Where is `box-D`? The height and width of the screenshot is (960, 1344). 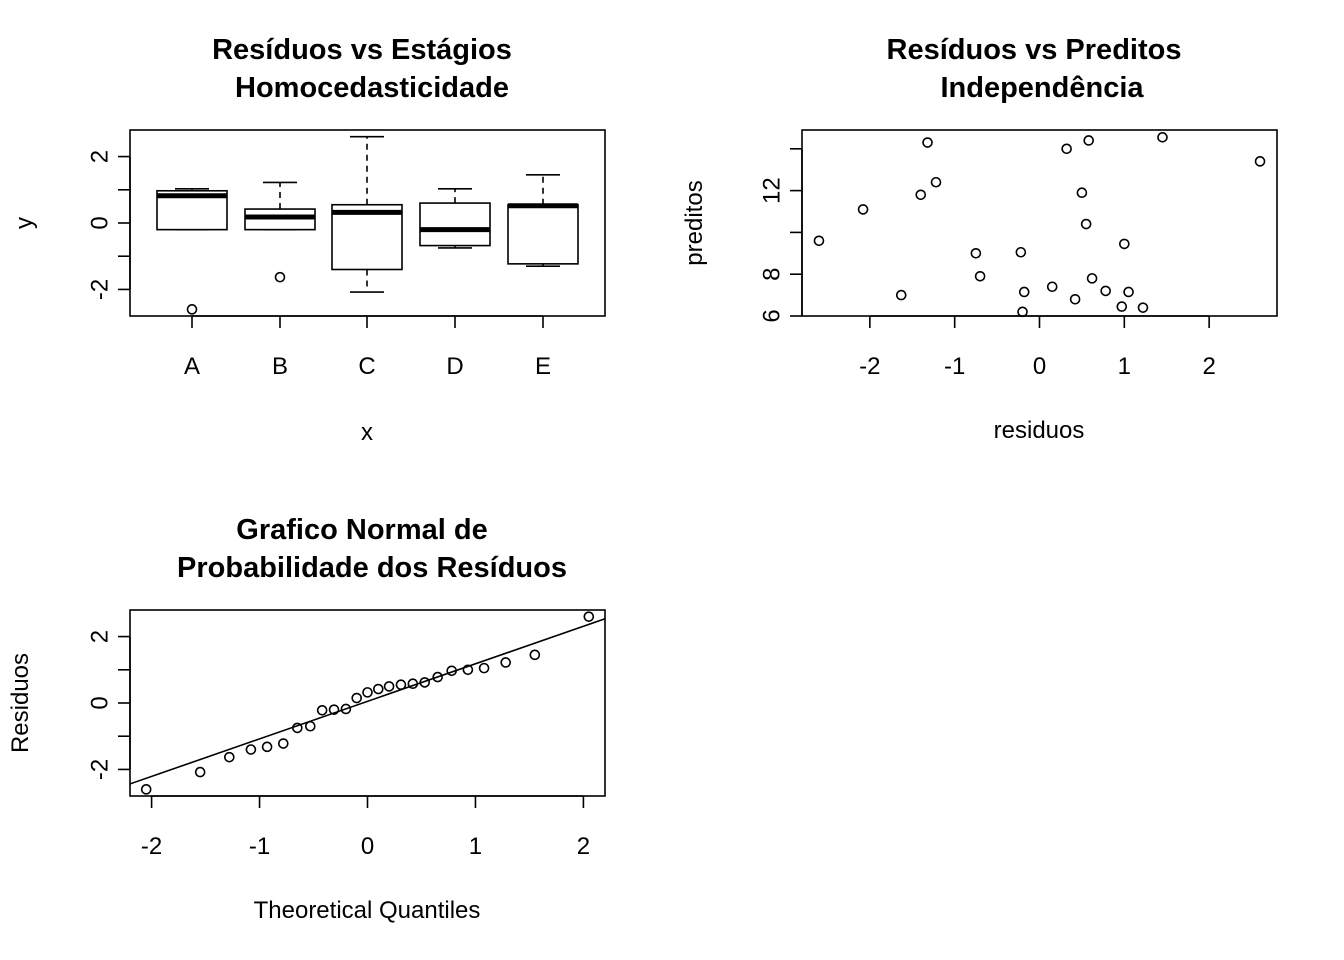
box-D is located at coordinates (455, 218).